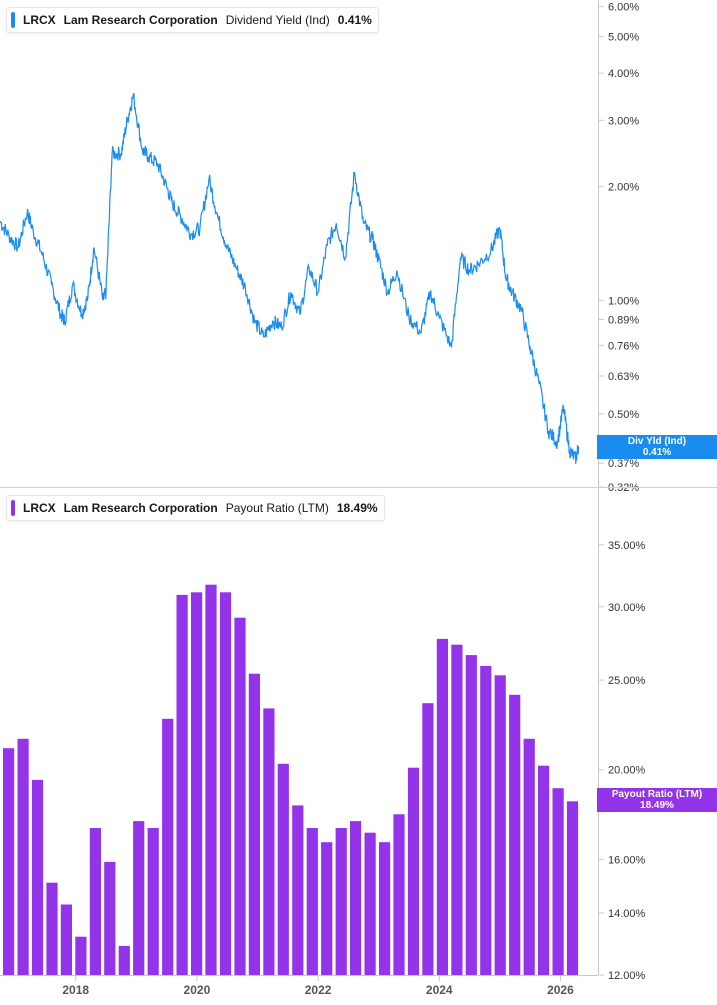 The image size is (717, 1005). I want to click on x-axis: 2018 2020 2022 2024 2026, so click(318, 986).